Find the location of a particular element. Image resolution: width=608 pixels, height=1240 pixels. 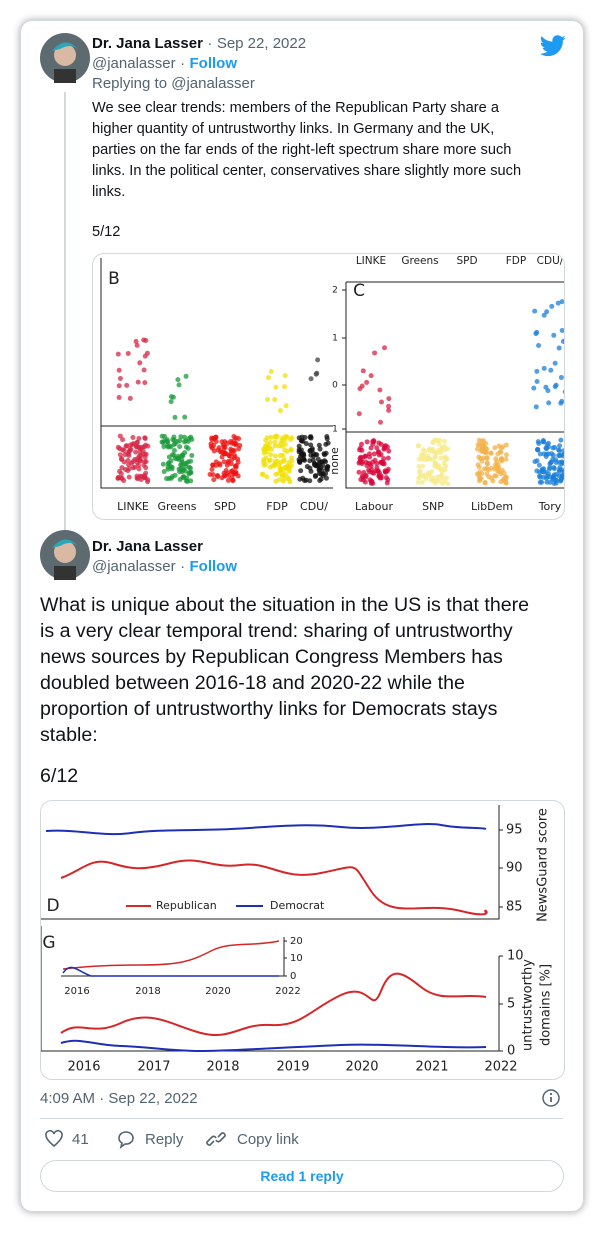

thread-count: 6/12 is located at coordinates (59, 776).